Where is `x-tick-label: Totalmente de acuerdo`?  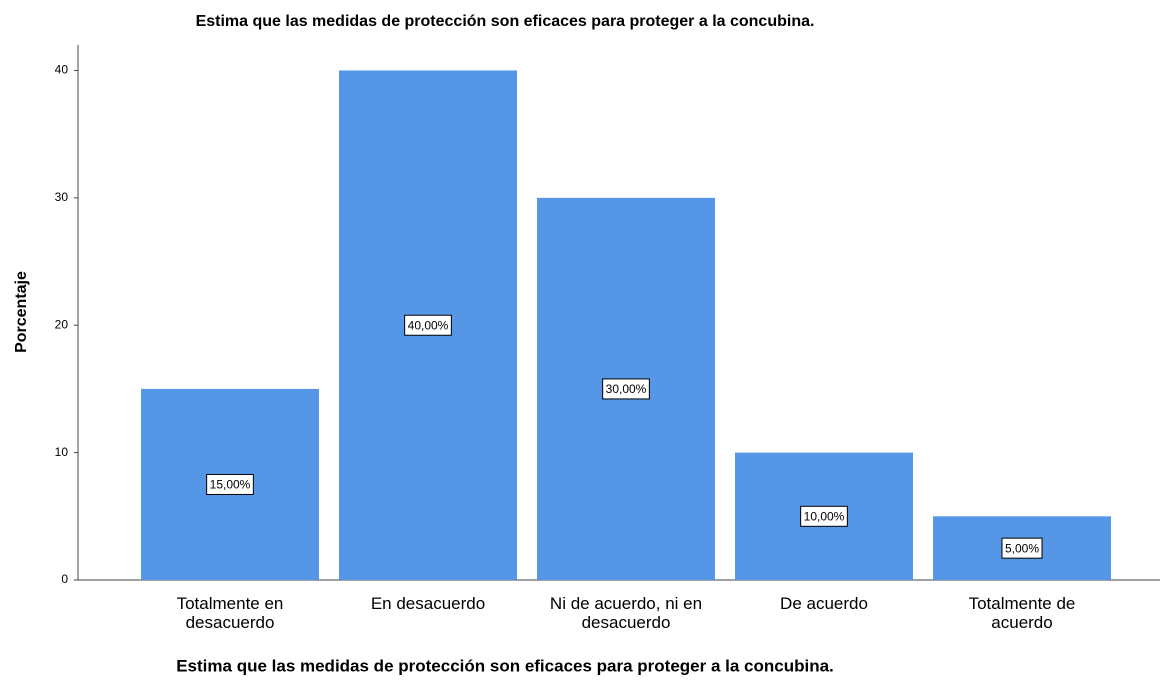 x-tick-label: Totalmente de acuerdo is located at coordinates (1022, 613).